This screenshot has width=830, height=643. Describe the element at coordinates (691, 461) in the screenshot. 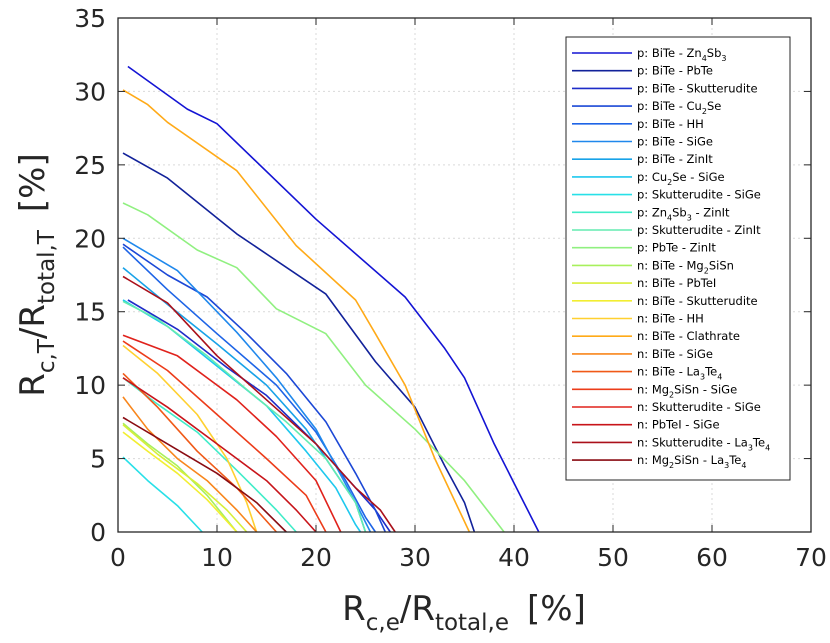

I see `legend-label: n: Mg2SiSn - La3Te4` at that location.